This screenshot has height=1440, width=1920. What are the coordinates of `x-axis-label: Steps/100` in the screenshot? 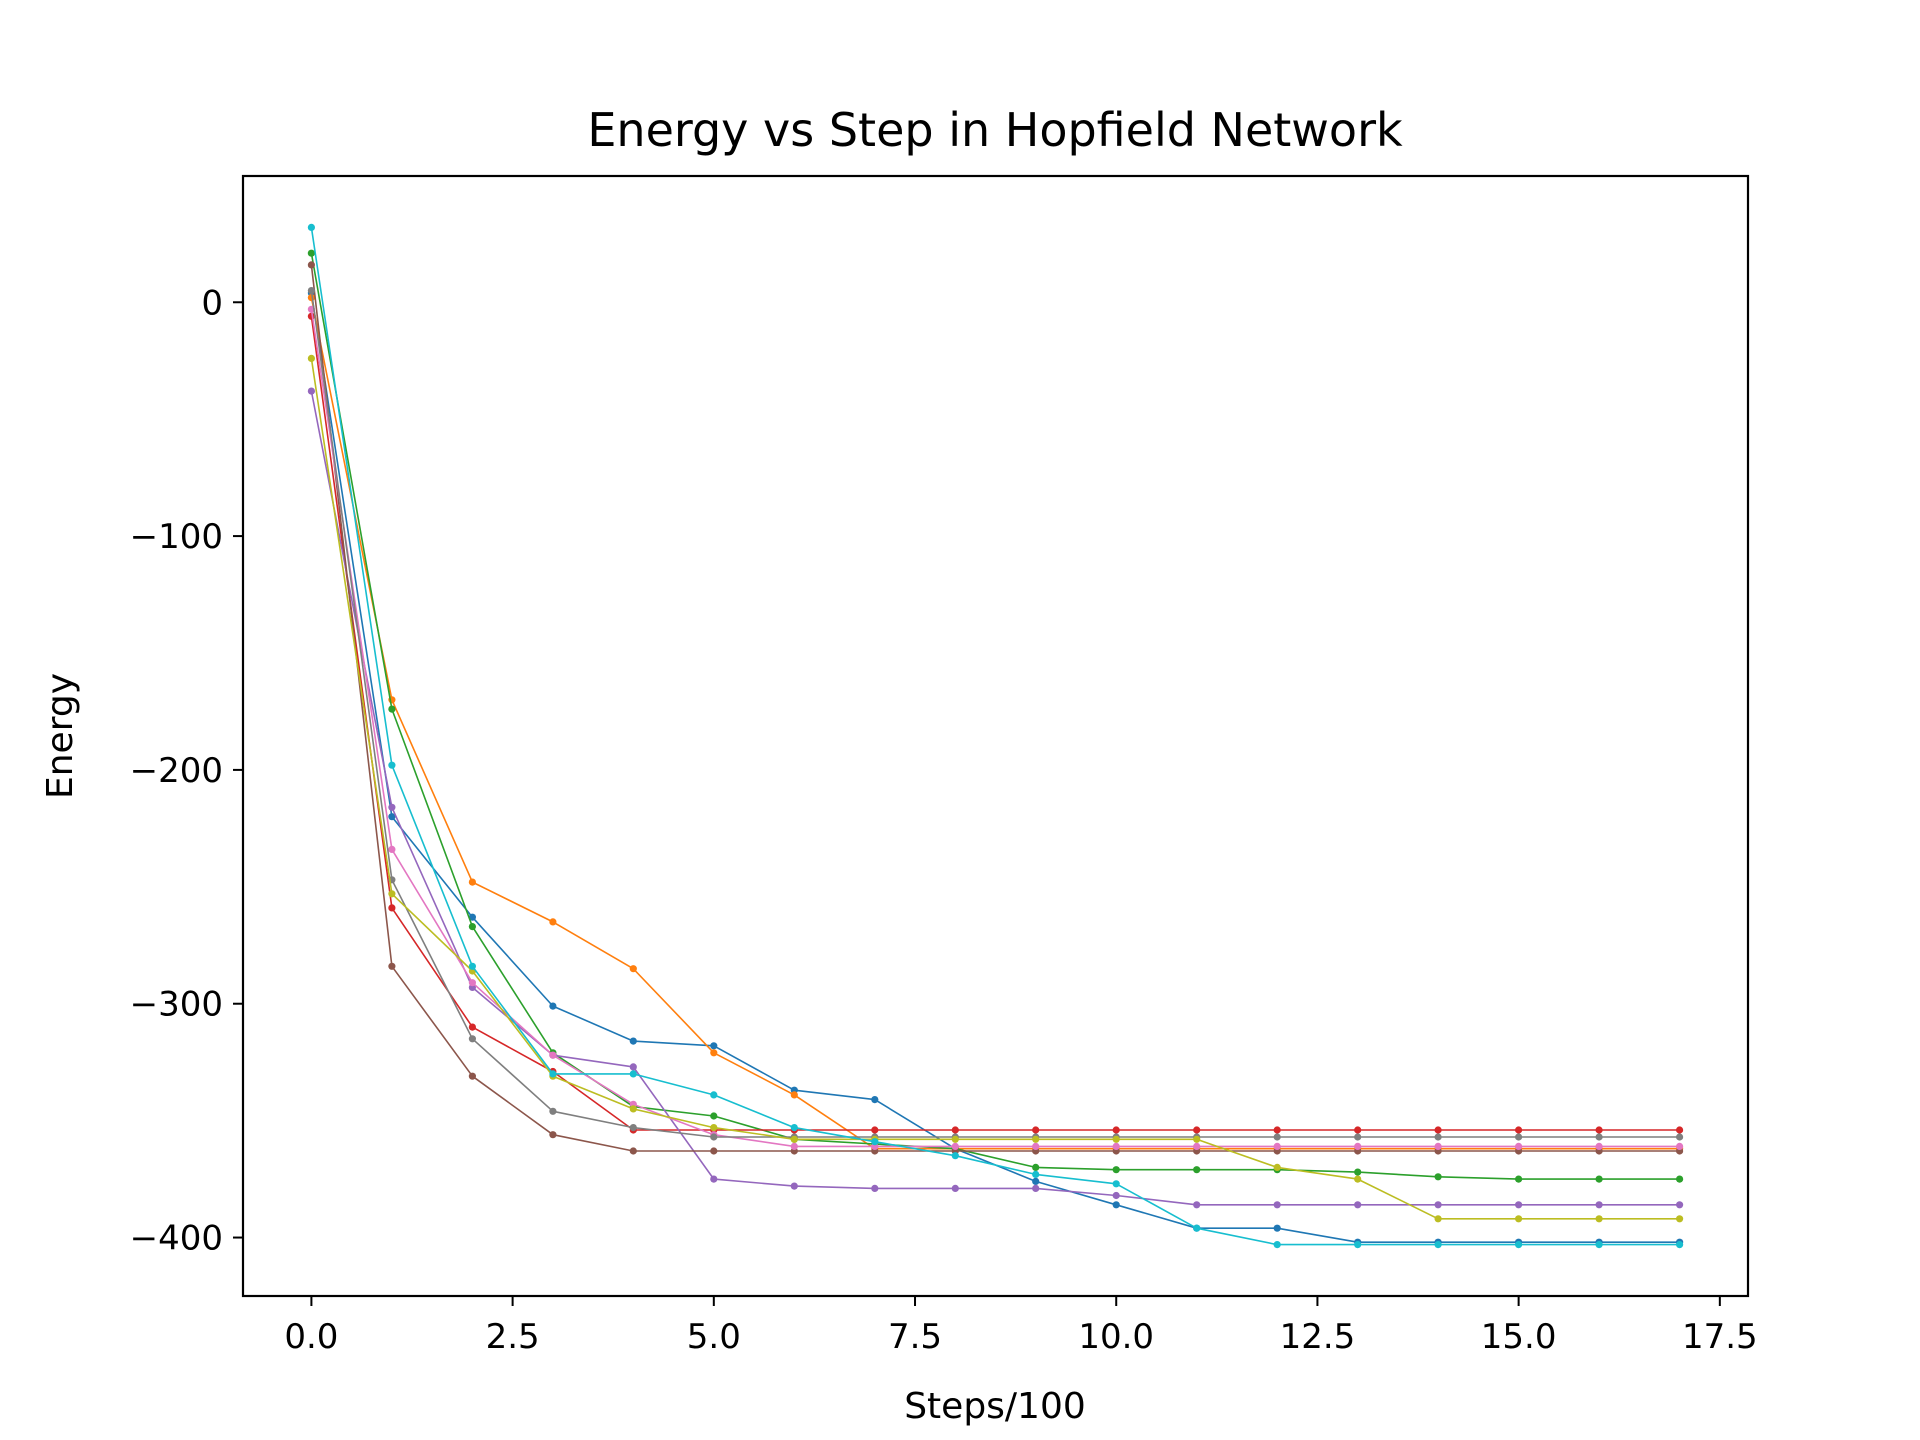 It's located at (995, 1406).